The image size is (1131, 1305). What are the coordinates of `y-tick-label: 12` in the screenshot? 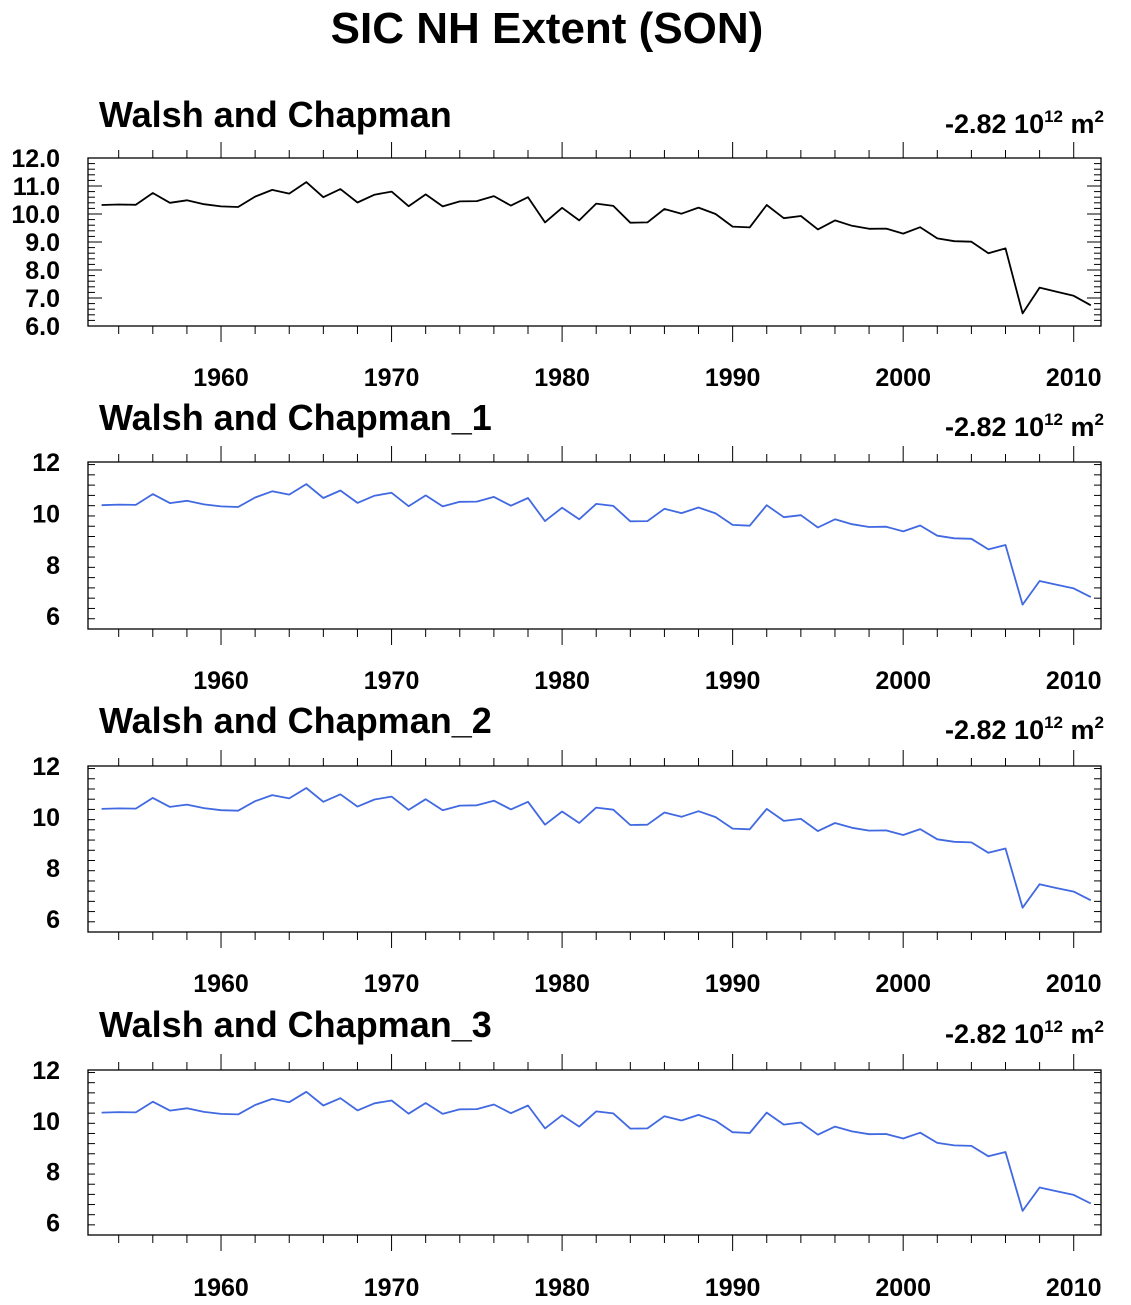 It's located at (46, 1071).